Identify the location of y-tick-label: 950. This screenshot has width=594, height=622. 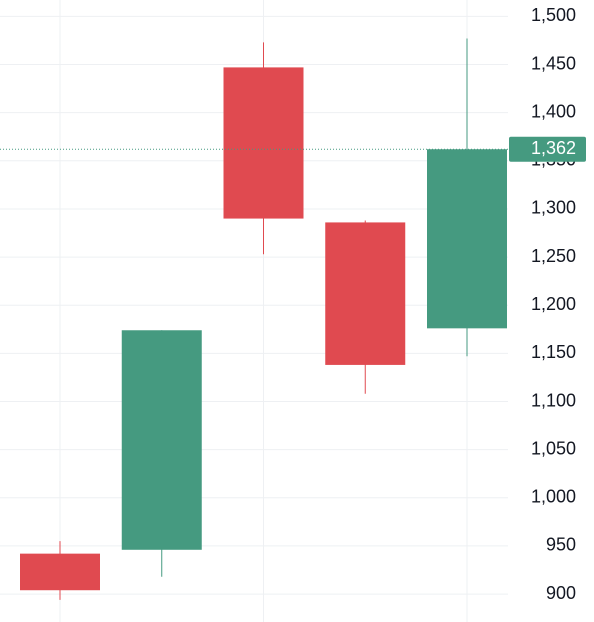
(561, 545).